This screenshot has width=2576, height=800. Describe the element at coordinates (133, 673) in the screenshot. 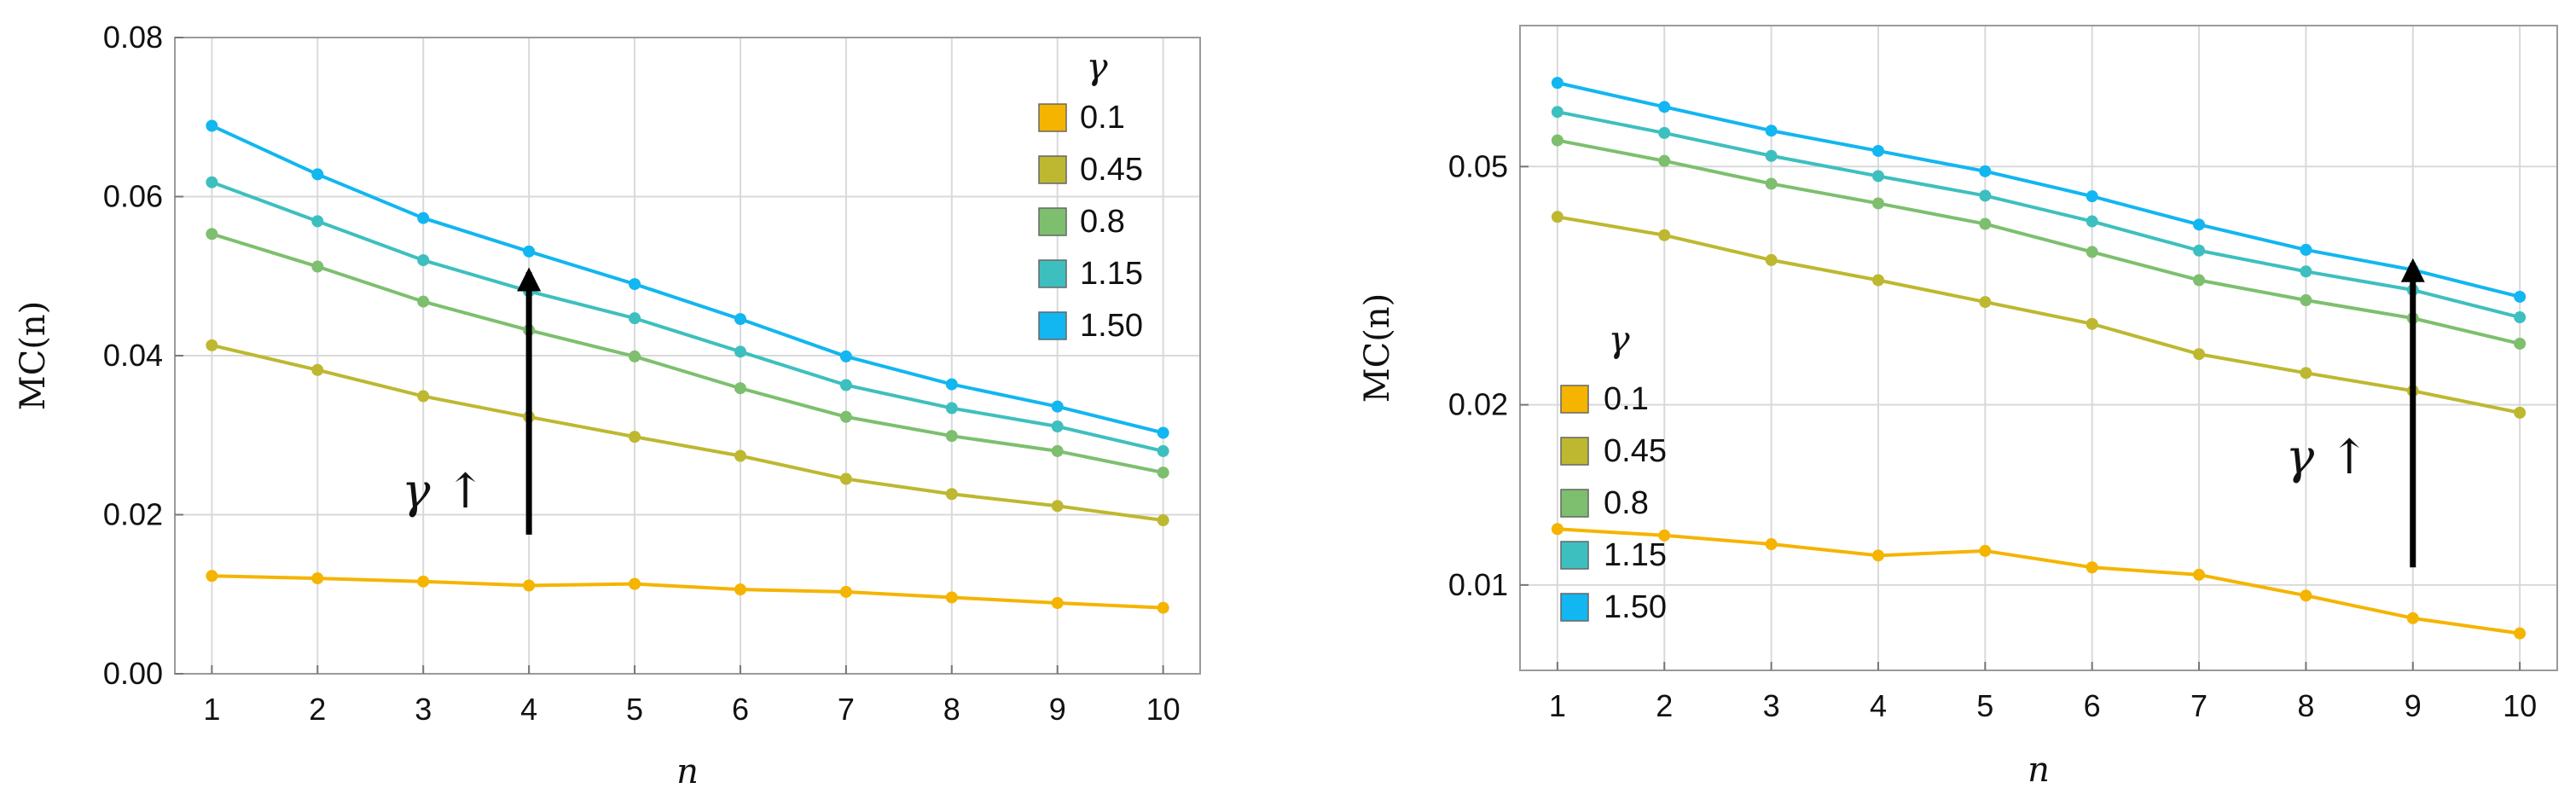

I see `y-tick-label: 0.00` at that location.